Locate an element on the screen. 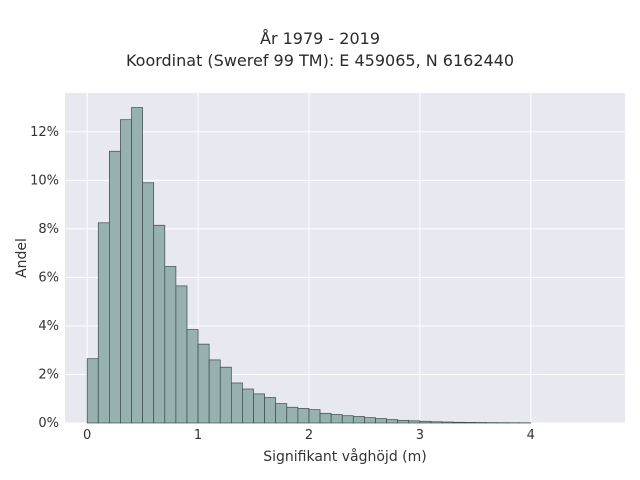  x-axis-ticks: 0 1 2 3 4 is located at coordinates (309, 435).